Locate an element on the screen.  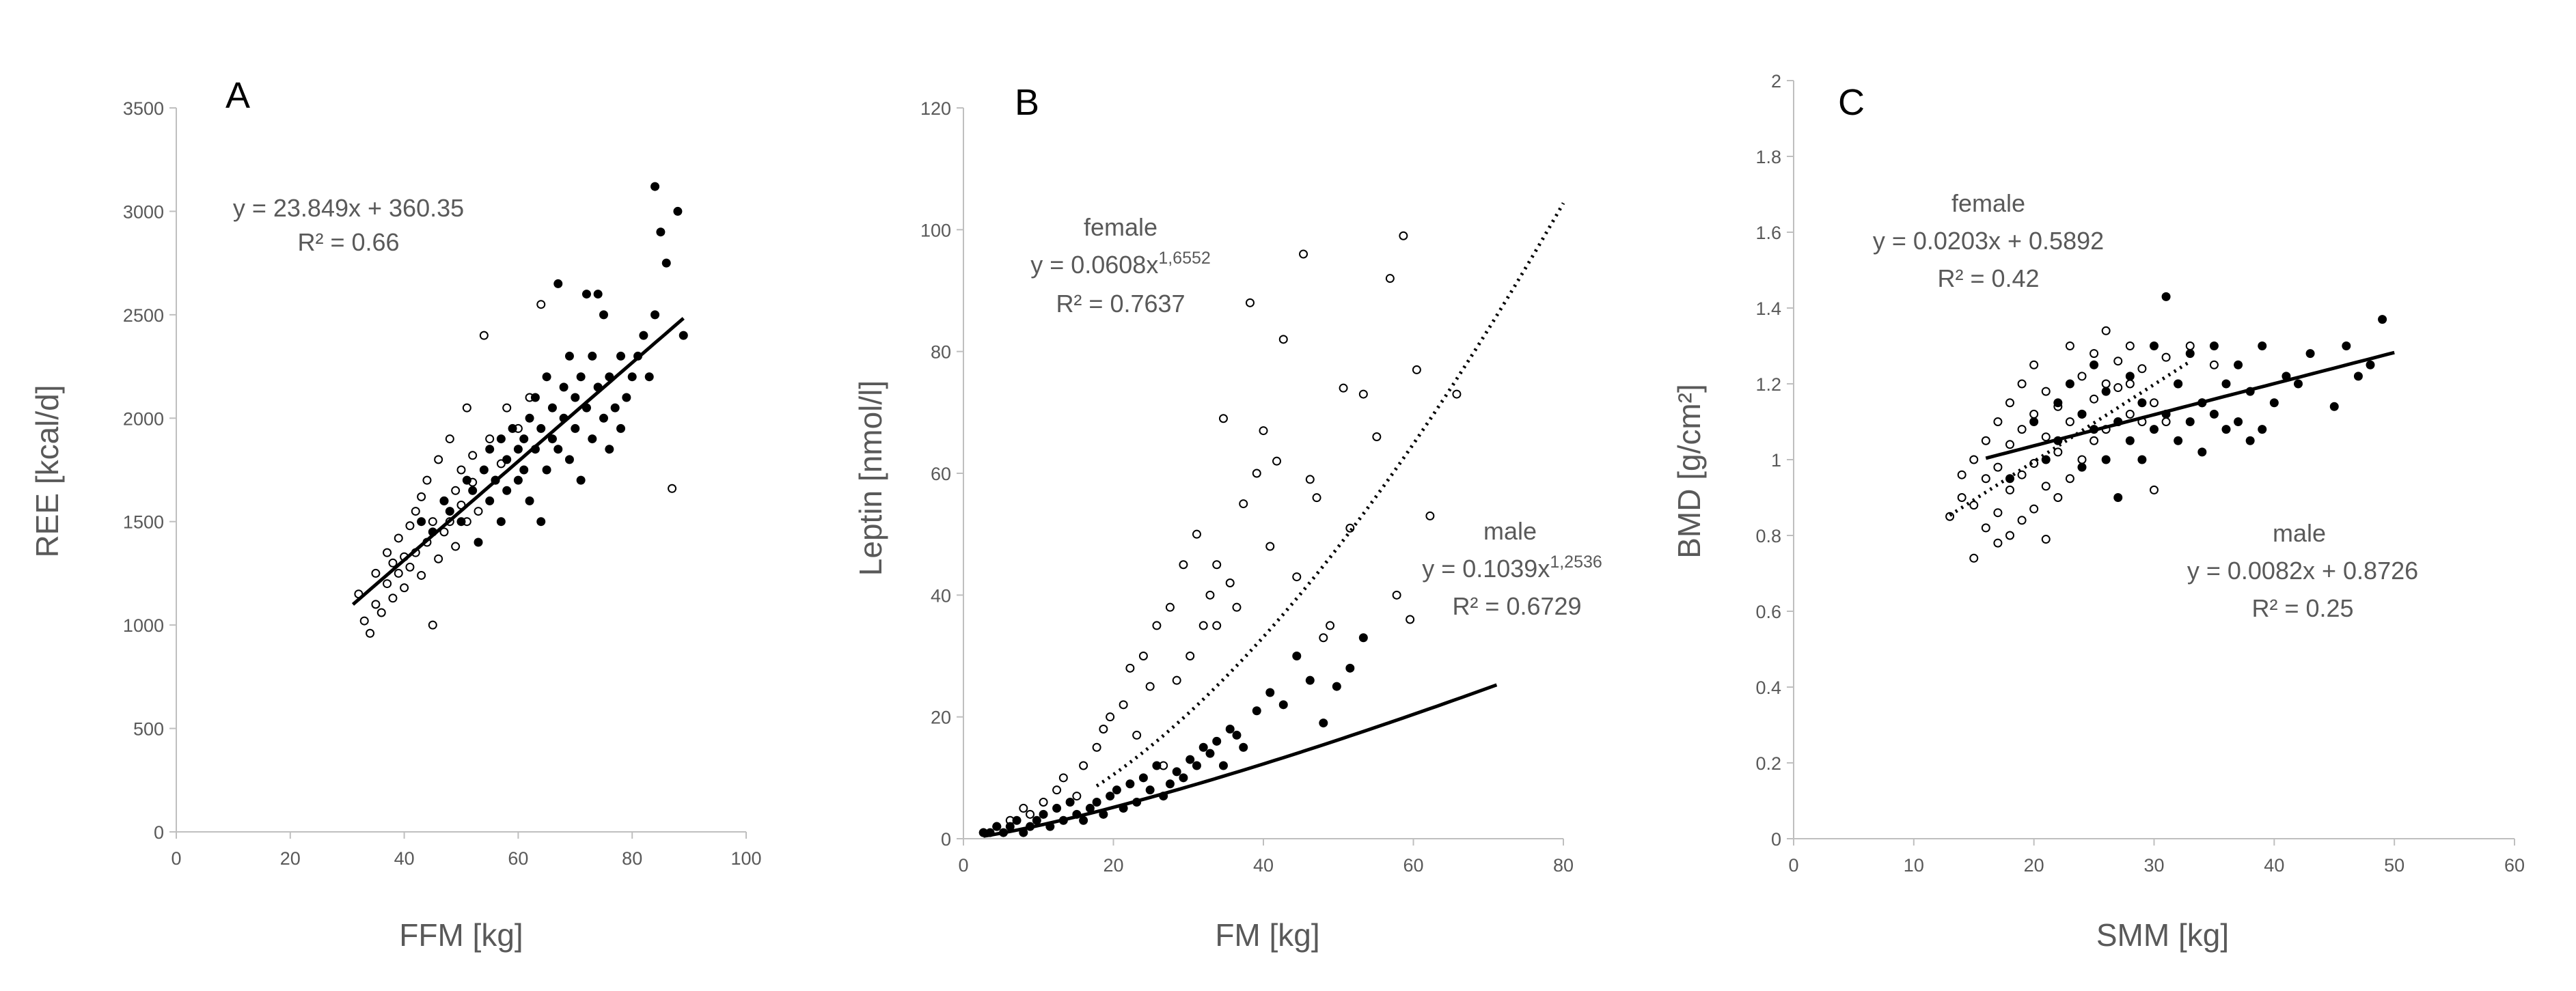
trendline-all is located at coordinates (518, 461).